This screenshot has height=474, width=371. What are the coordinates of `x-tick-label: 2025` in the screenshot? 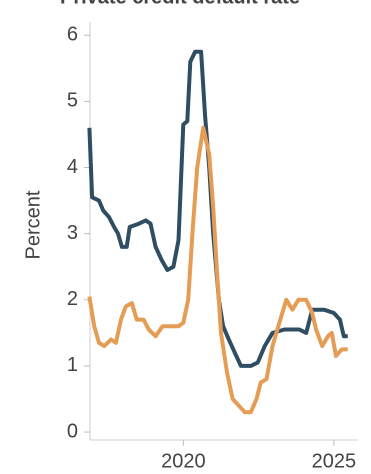 It's located at (334, 461).